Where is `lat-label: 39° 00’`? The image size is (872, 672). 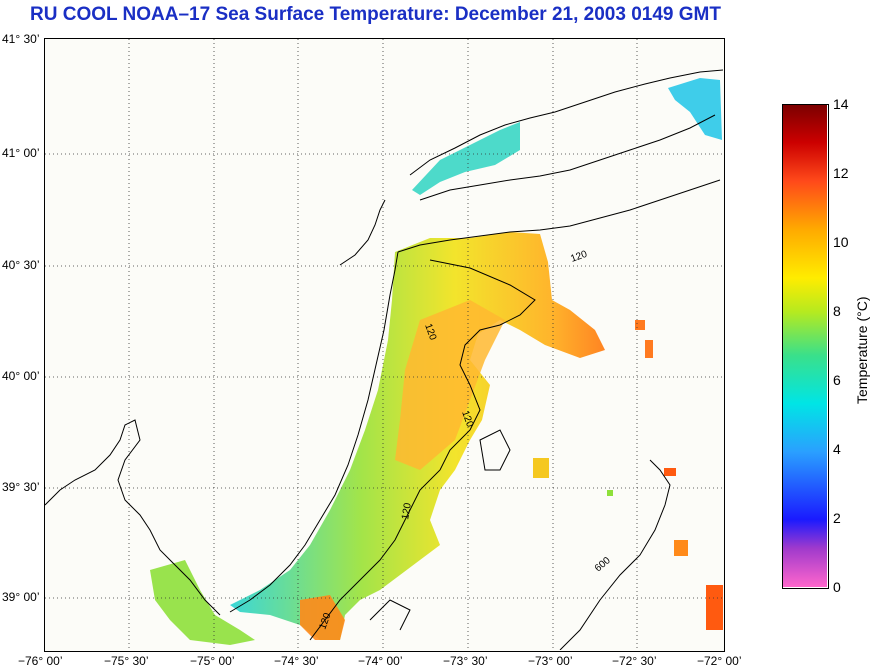 lat-label: 39° 00’ is located at coordinates (21, 597).